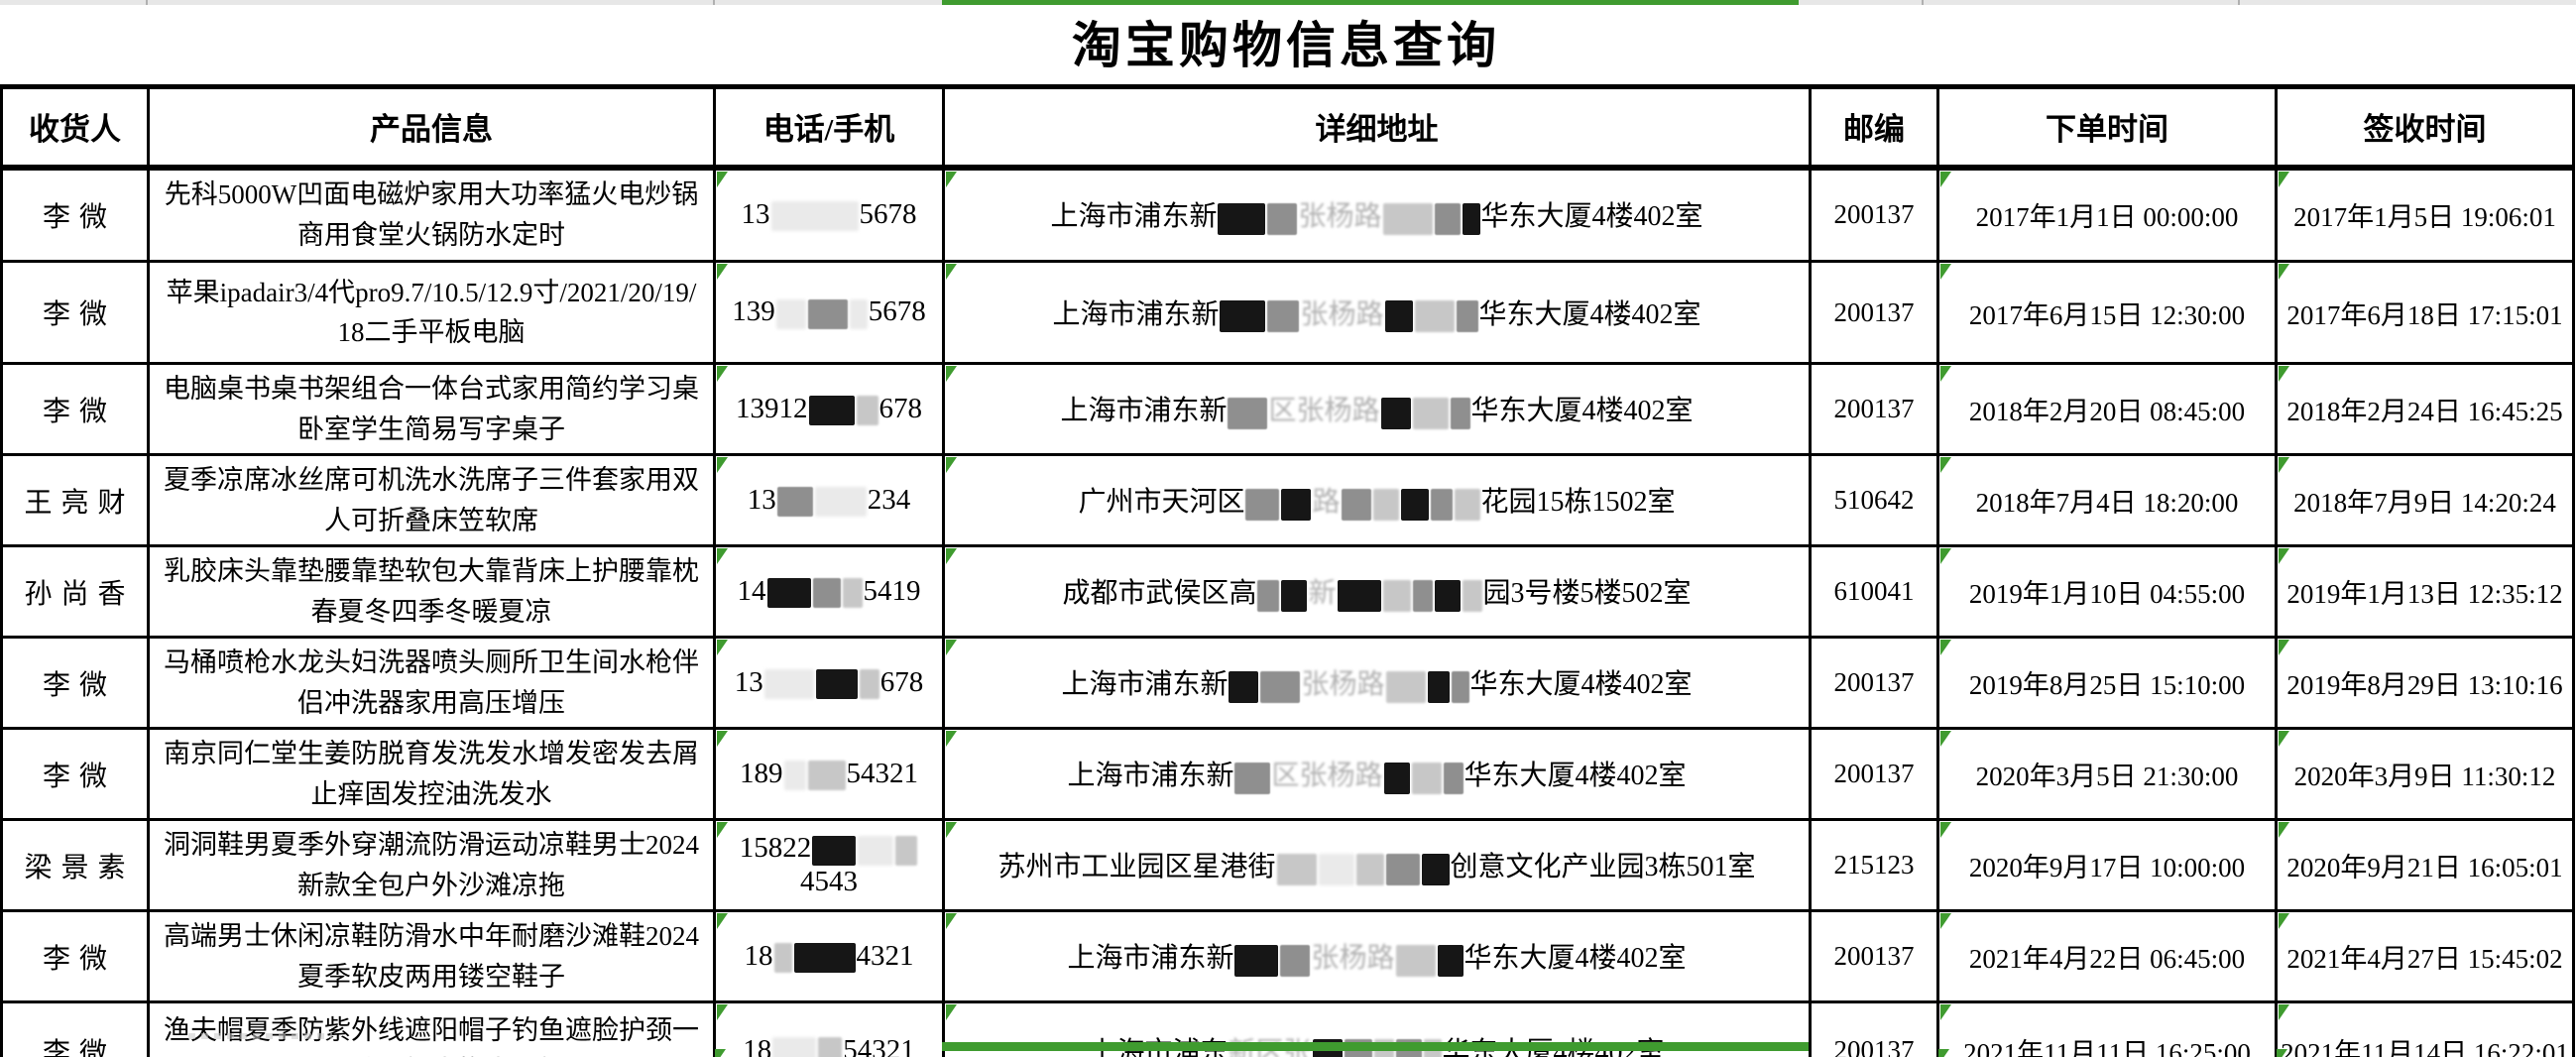 Image resolution: width=2576 pixels, height=1057 pixels. Describe the element at coordinates (1874, 127) in the screenshot. I see `col-zip: 邮编` at that location.